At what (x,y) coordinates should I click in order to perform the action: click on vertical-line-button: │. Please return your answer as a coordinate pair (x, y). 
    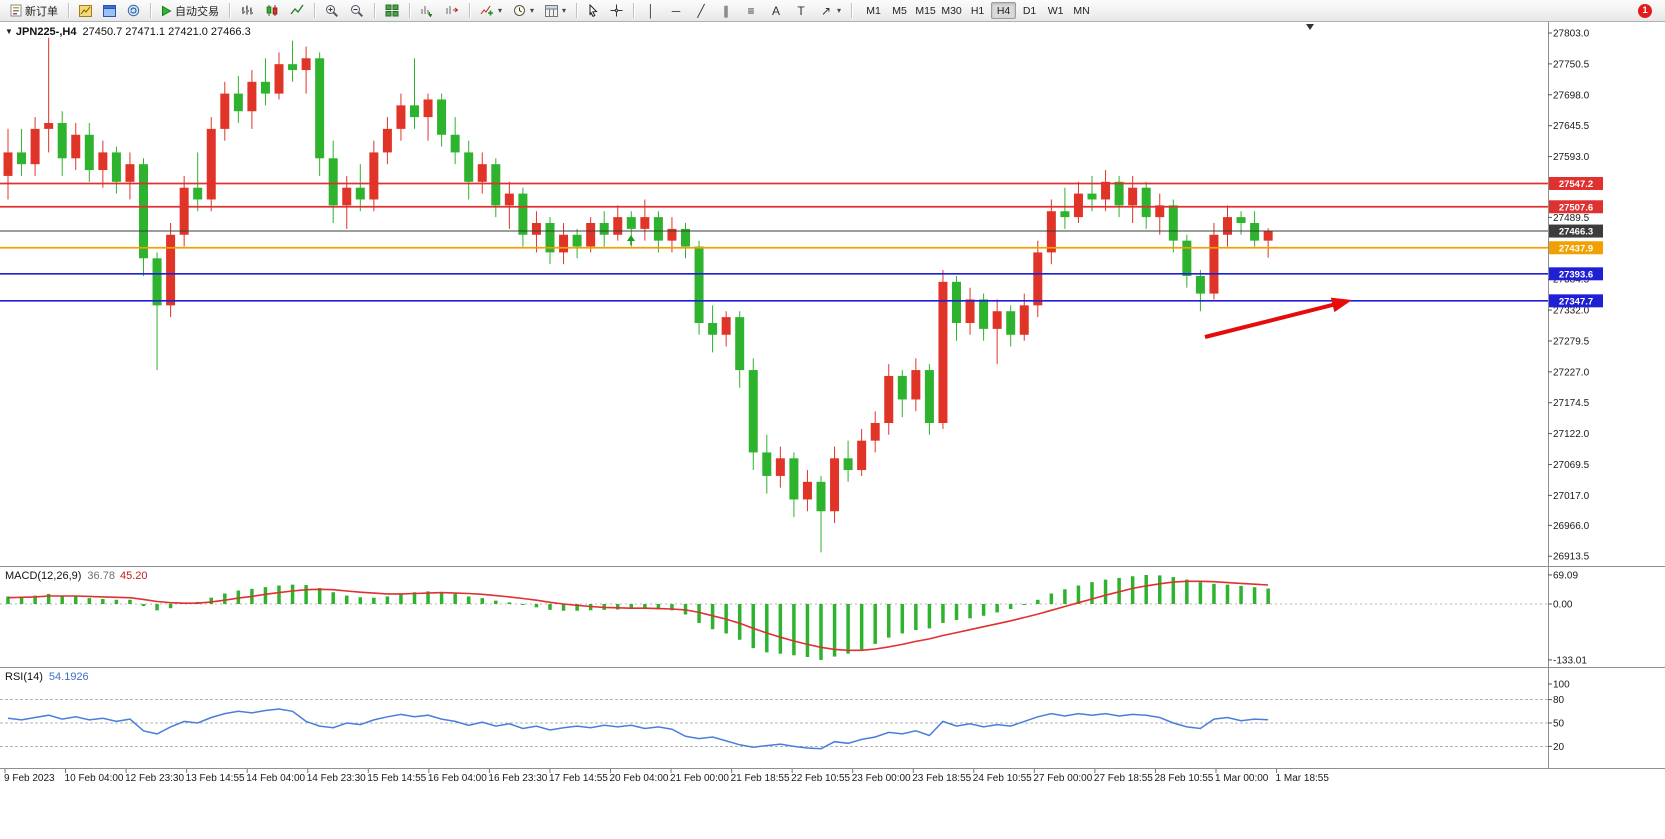
    Looking at the image, I should click on (651, 11).